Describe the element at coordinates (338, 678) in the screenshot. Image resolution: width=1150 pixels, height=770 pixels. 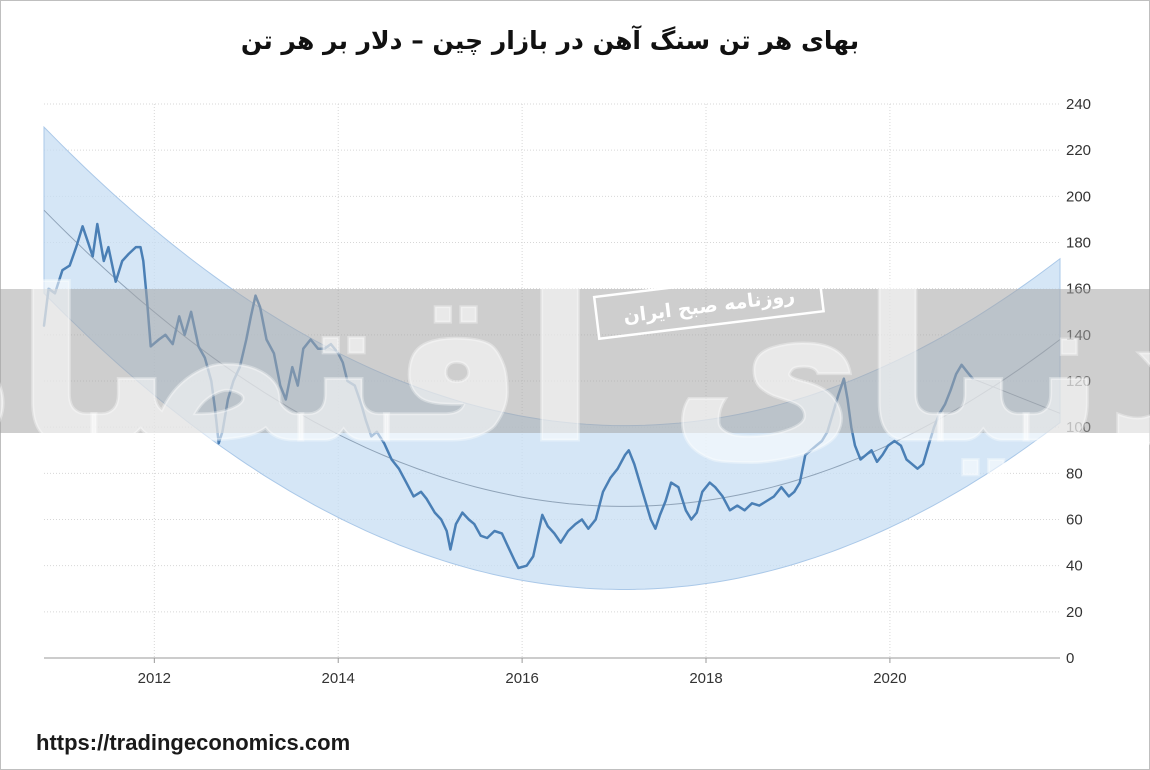
I see `x-tick-label: 2014` at that location.